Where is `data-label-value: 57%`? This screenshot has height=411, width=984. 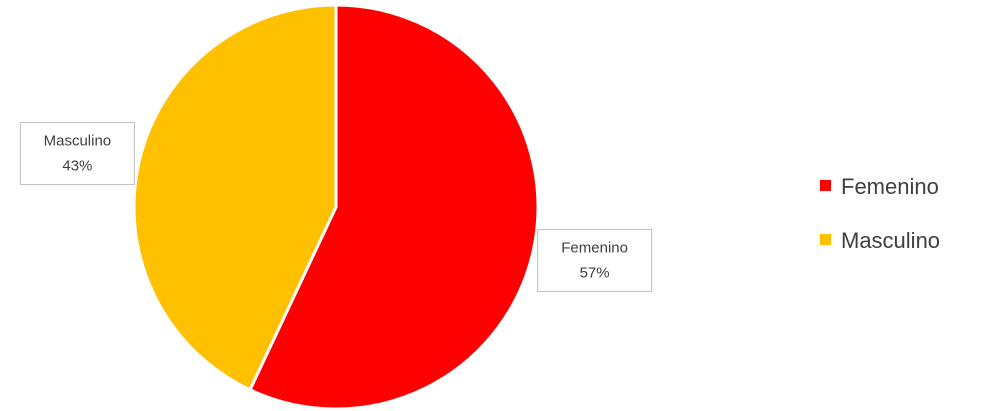 data-label-value: 57% is located at coordinates (595, 272).